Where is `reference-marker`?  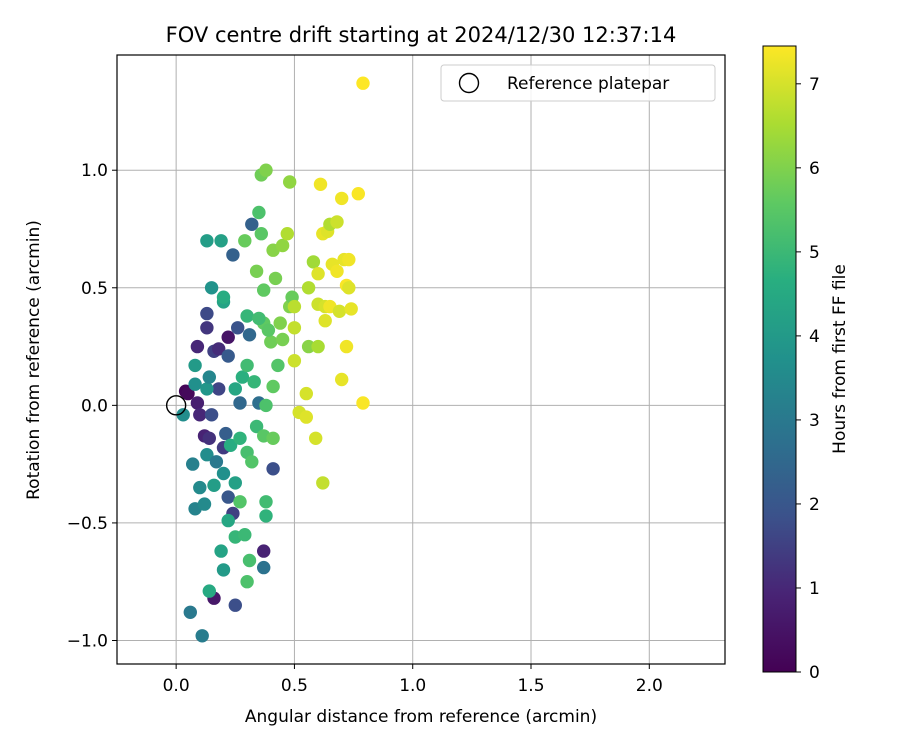
reference-marker is located at coordinates (176, 405).